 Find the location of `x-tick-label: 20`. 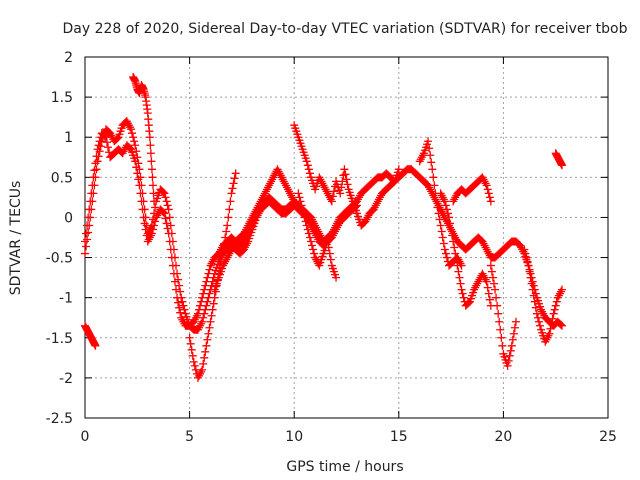

x-tick-label: 20 is located at coordinates (503, 437).